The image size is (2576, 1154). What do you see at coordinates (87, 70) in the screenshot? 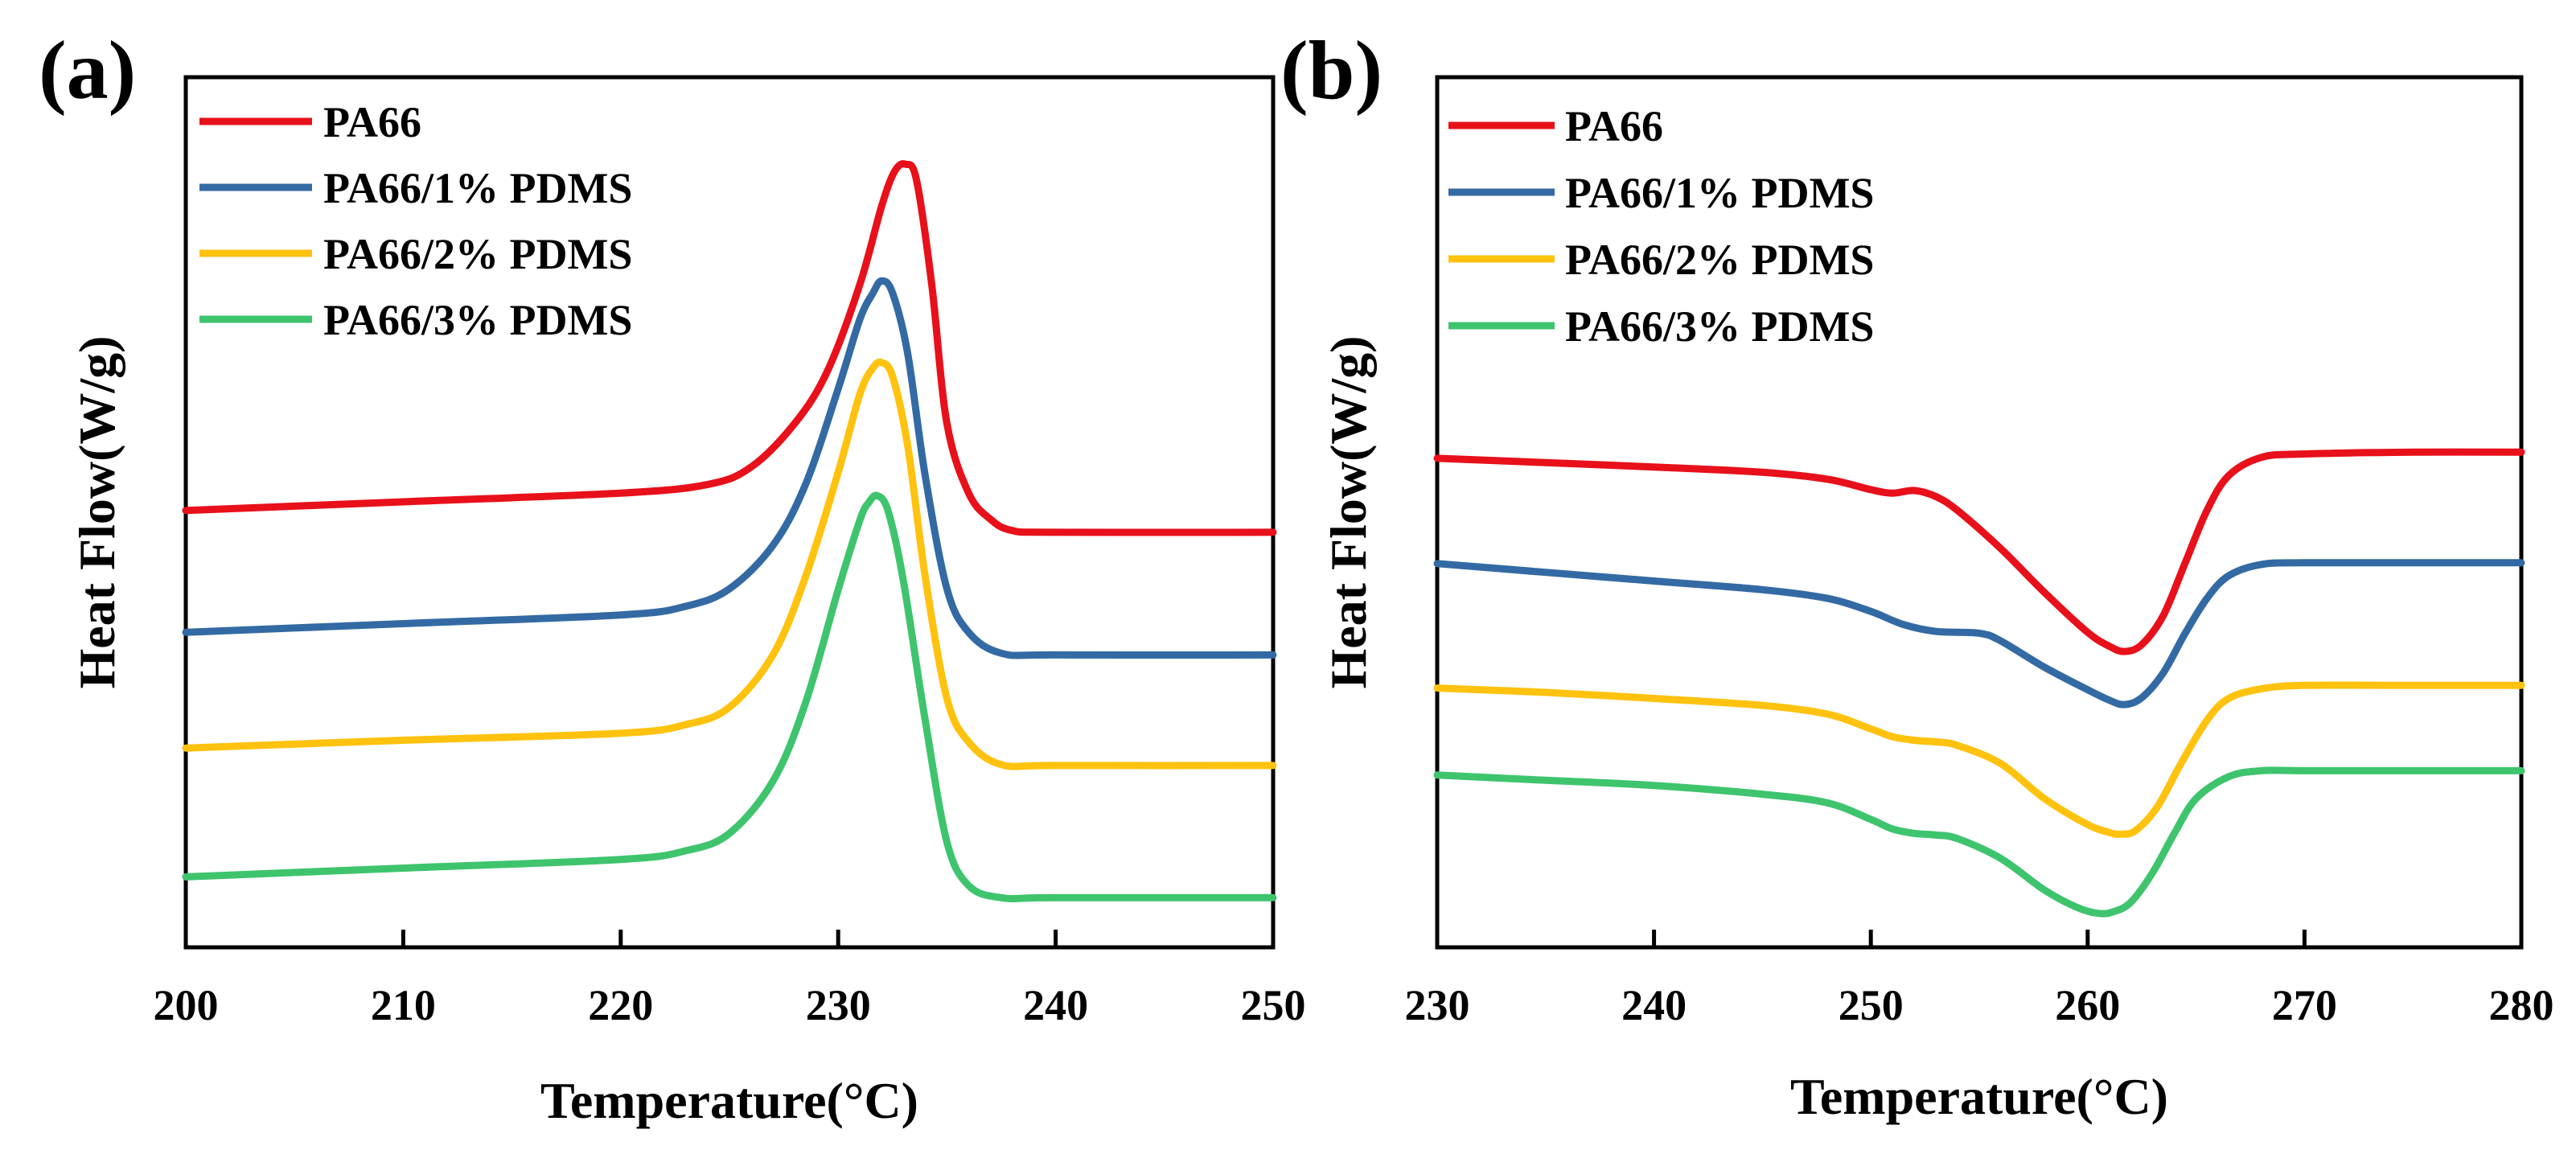
I see `panel-a-label: (a)` at bounding box center [87, 70].